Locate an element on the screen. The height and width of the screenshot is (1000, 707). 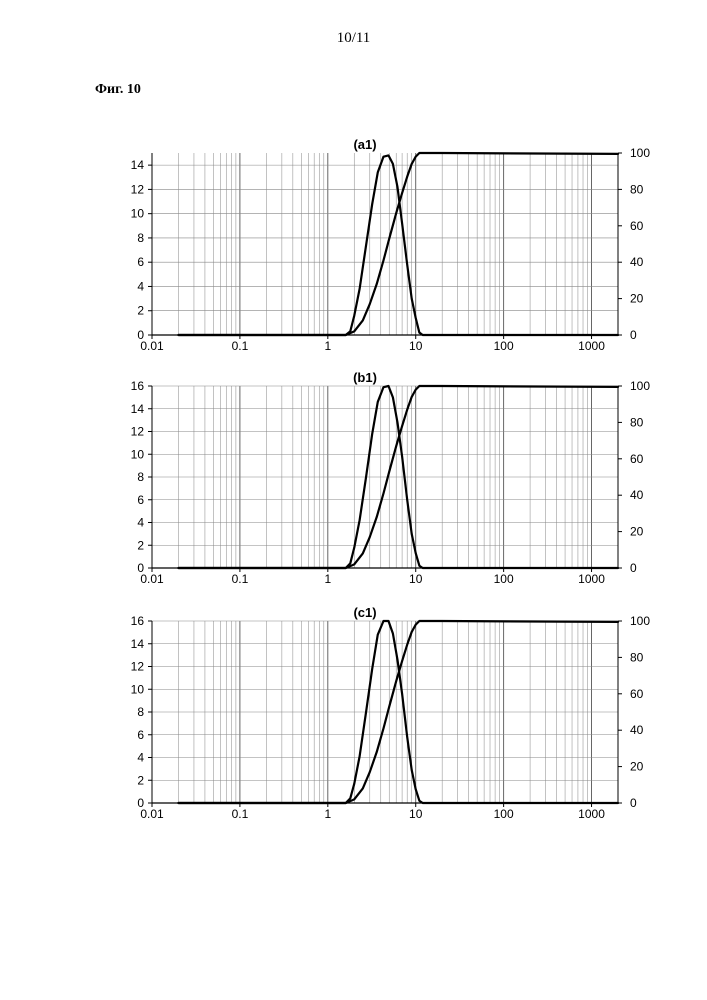
y-left-tick-label-a1: 6 is located at coordinates (140, 262).